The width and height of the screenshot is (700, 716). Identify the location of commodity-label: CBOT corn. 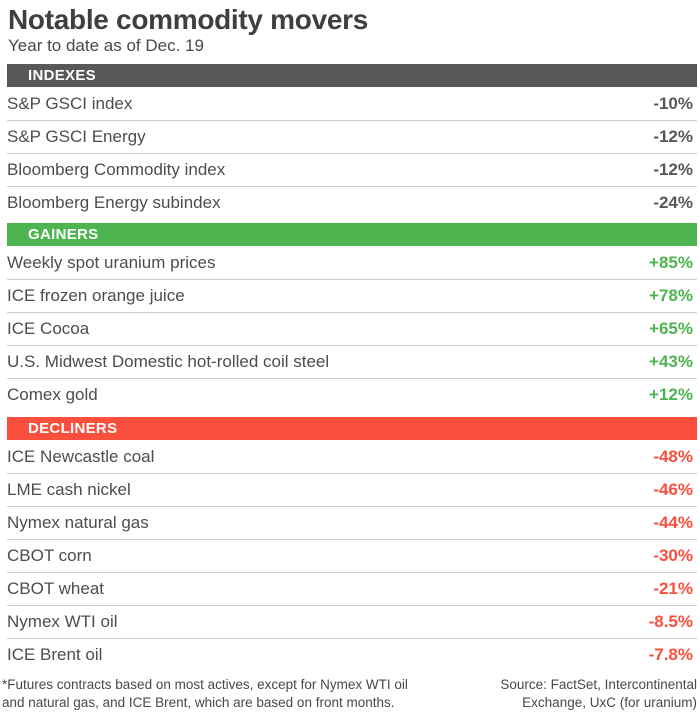
(49, 555).